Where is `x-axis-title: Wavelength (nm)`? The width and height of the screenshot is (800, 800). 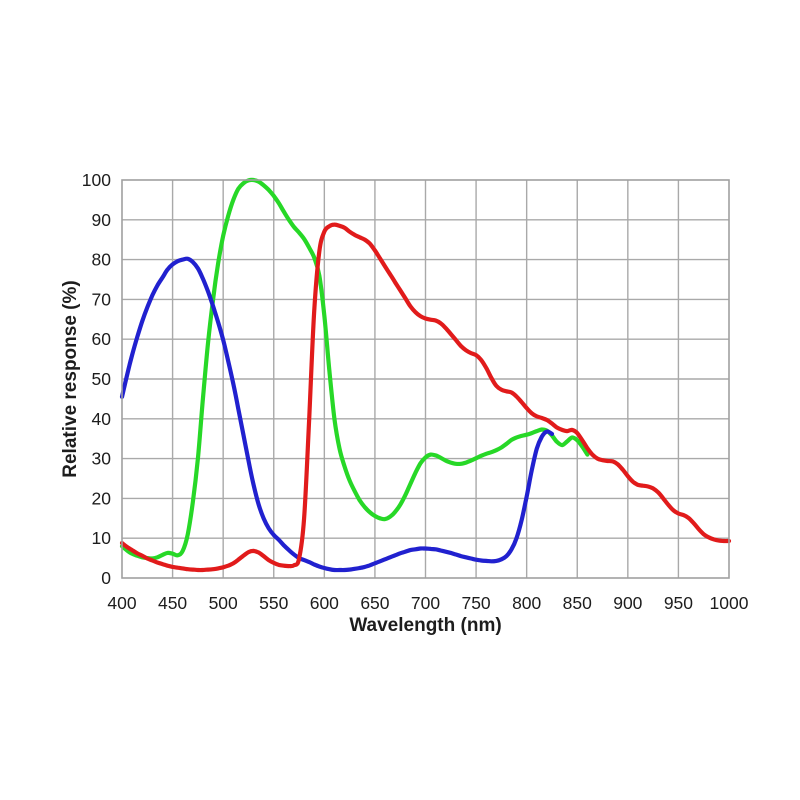 x-axis-title: Wavelength (nm) is located at coordinates (425, 625).